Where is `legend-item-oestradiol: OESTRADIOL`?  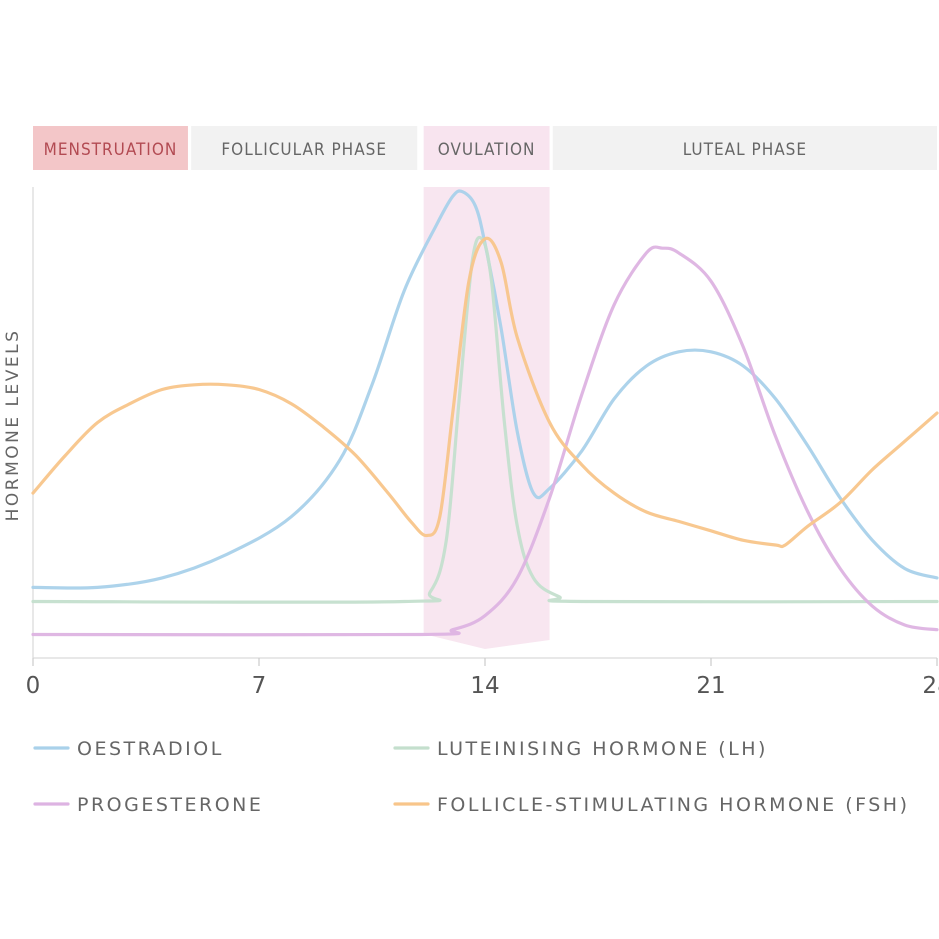
legend-item-oestradiol: OESTRADIOL is located at coordinates (128, 749).